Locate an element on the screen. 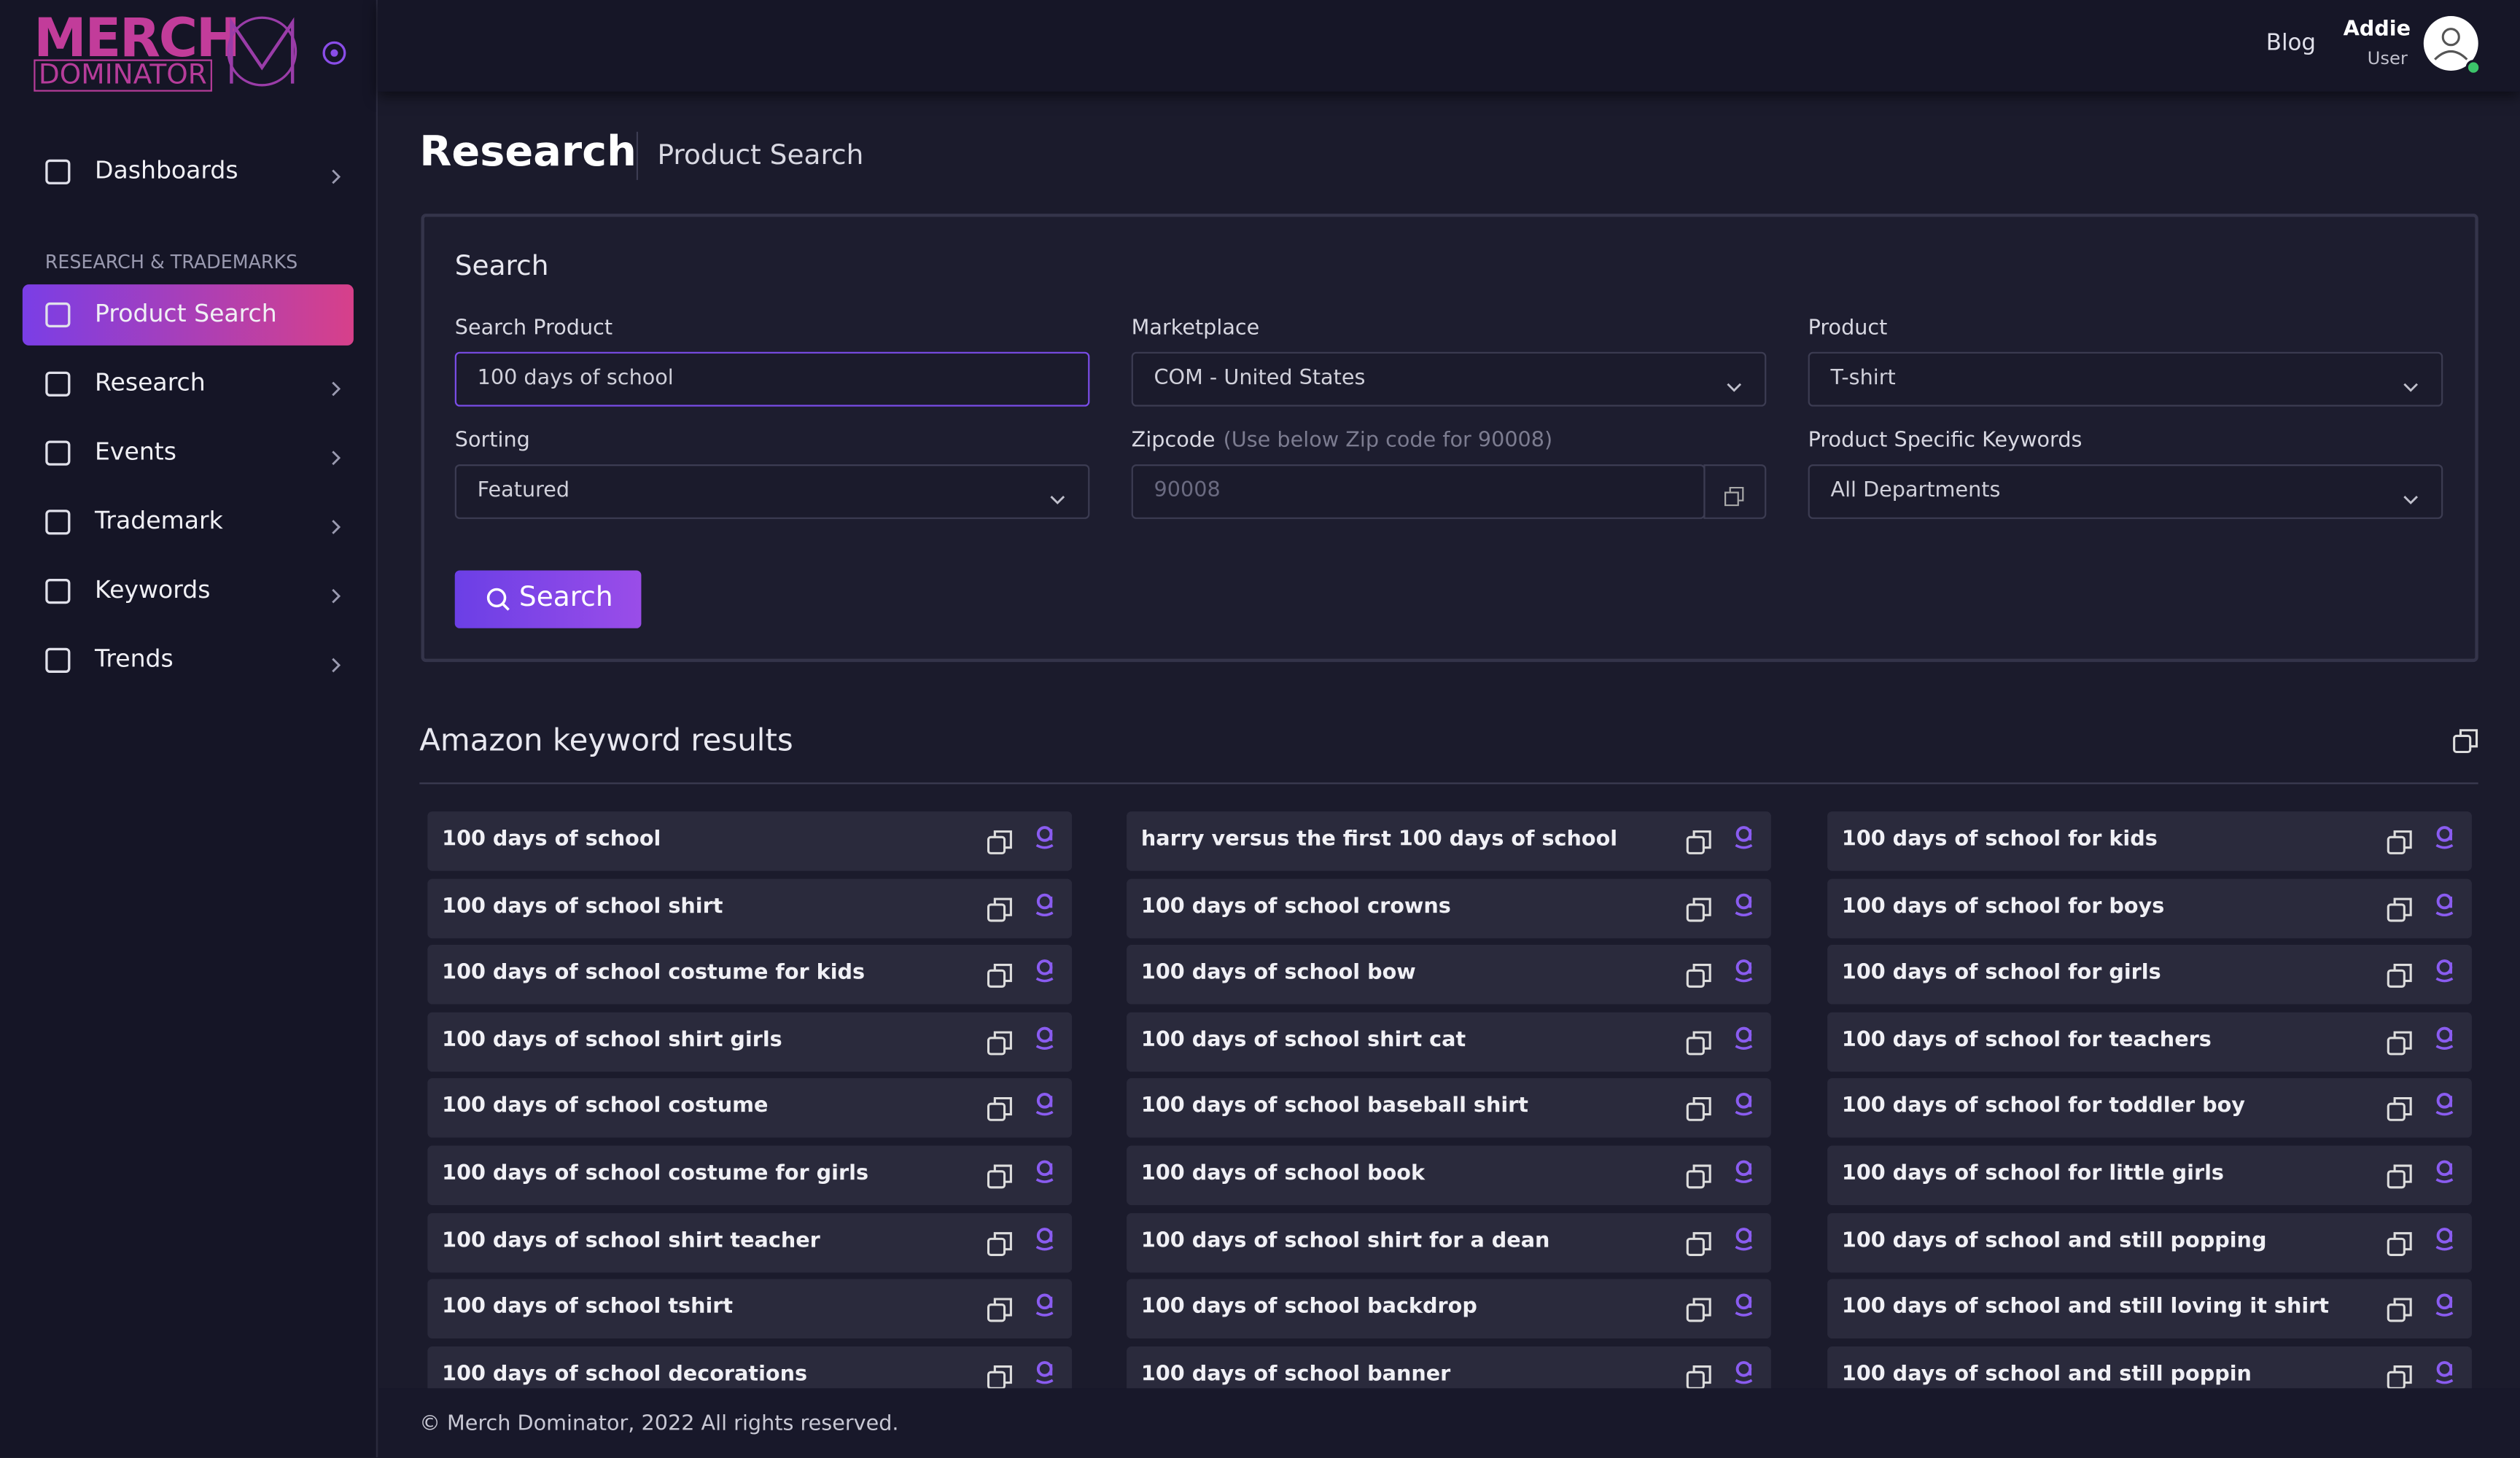  blog-link: Blog is located at coordinates (2291, 43).